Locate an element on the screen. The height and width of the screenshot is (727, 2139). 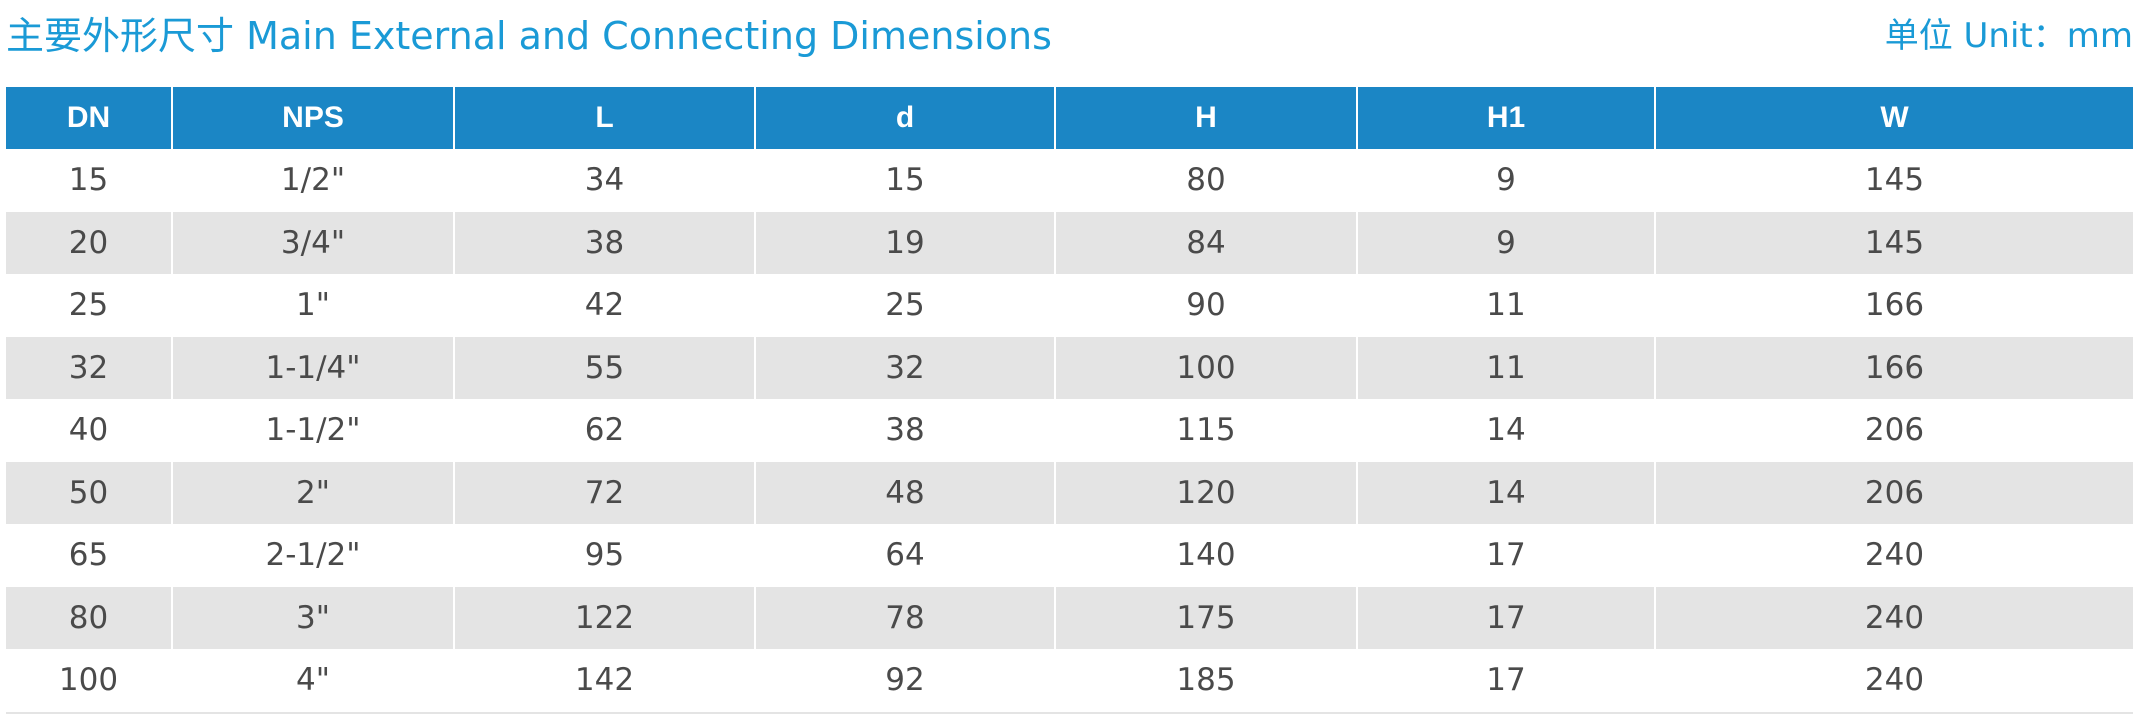
table-cell: 2-1/2" is located at coordinates (313, 555).